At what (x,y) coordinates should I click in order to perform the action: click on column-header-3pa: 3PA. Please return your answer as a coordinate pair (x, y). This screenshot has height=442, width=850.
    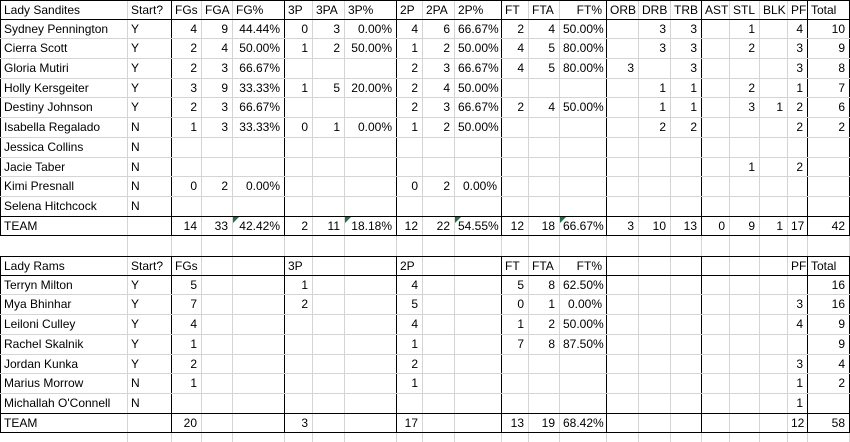
    Looking at the image, I should click on (329, 10).